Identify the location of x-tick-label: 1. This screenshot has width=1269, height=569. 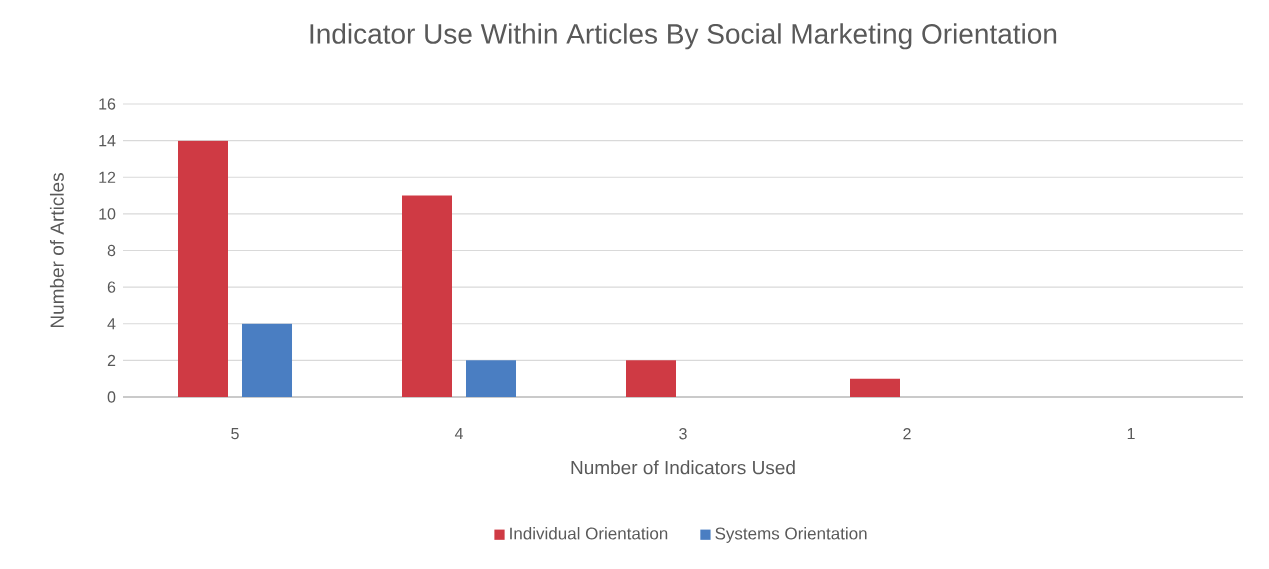
(1131, 434).